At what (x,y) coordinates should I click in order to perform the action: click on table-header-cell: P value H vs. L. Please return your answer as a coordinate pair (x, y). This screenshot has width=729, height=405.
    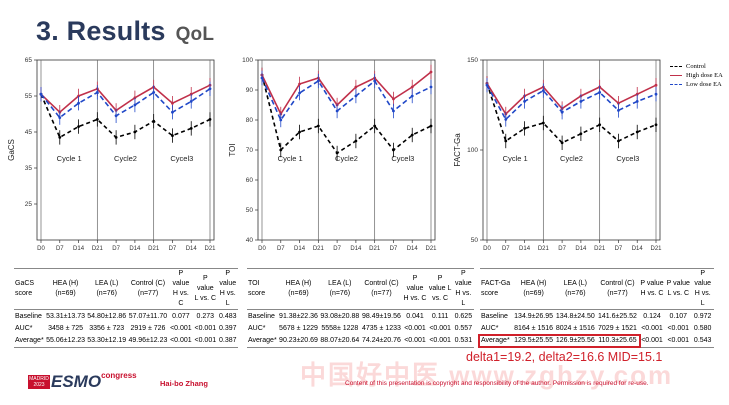
    Looking at the image, I should click on (702, 289).